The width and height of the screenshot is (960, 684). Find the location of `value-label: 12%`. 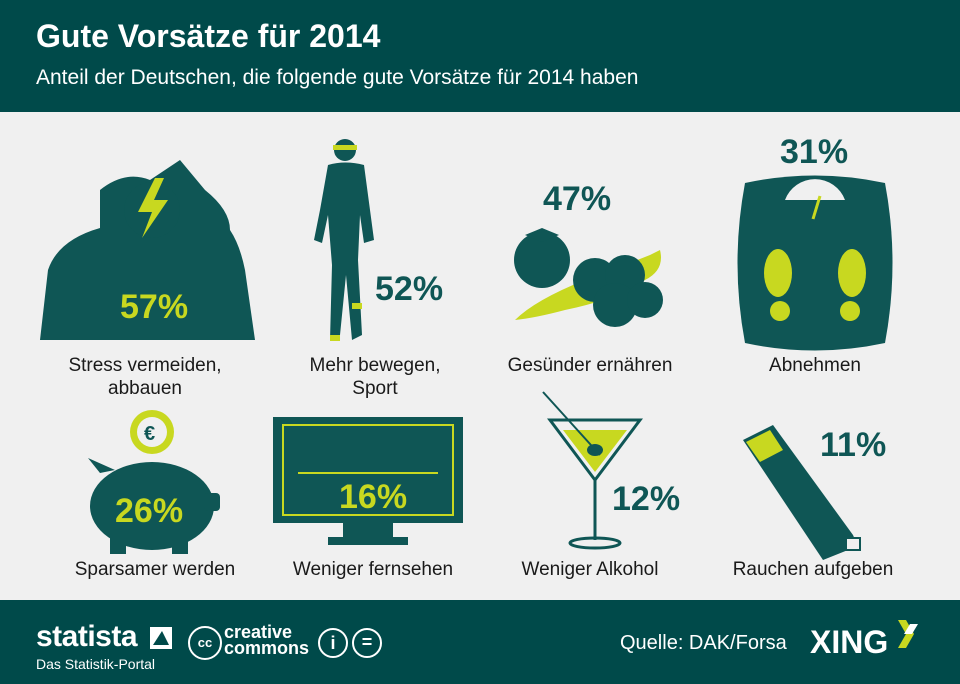

value-label: 12% is located at coordinates (646, 499).